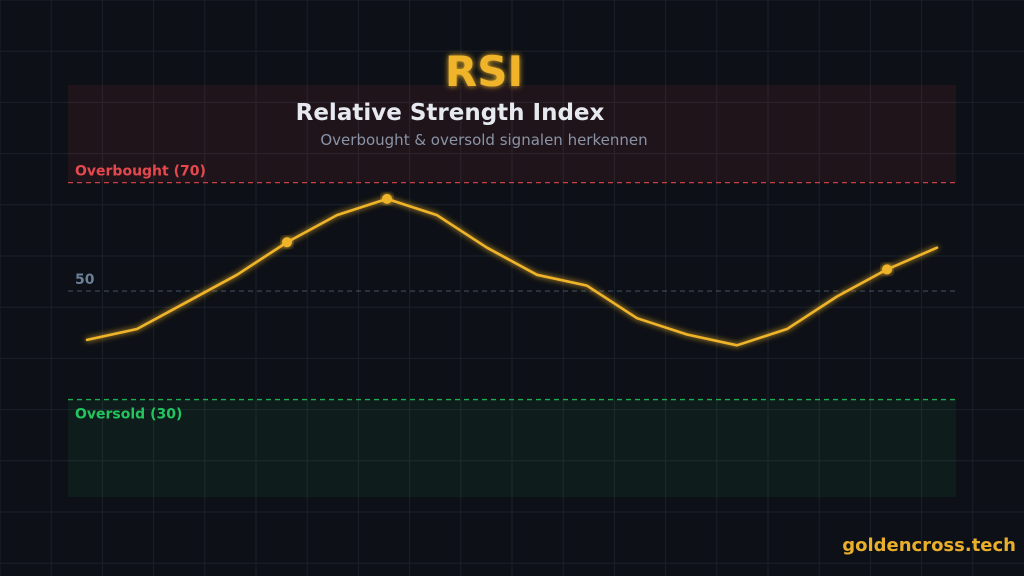  I want to click on overbought-label: Overbought (70), so click(140, 172).